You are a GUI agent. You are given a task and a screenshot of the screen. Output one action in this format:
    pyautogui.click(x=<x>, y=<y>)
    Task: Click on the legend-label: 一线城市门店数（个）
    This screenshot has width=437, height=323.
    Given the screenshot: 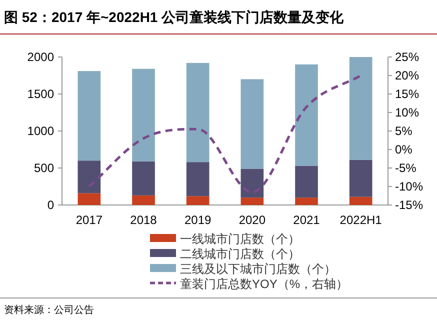 What is the action you would take?
    pyautogui.click(x=240, y=239)
    